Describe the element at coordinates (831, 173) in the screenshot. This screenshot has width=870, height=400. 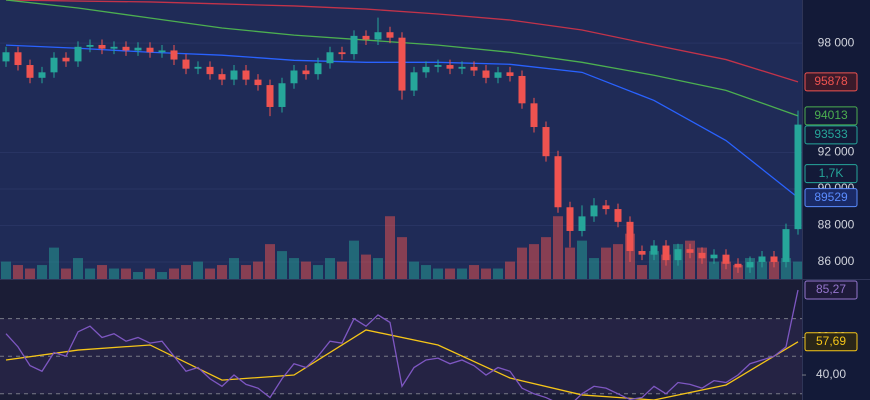
I see `price-badge-label: 1,7K` at that location.